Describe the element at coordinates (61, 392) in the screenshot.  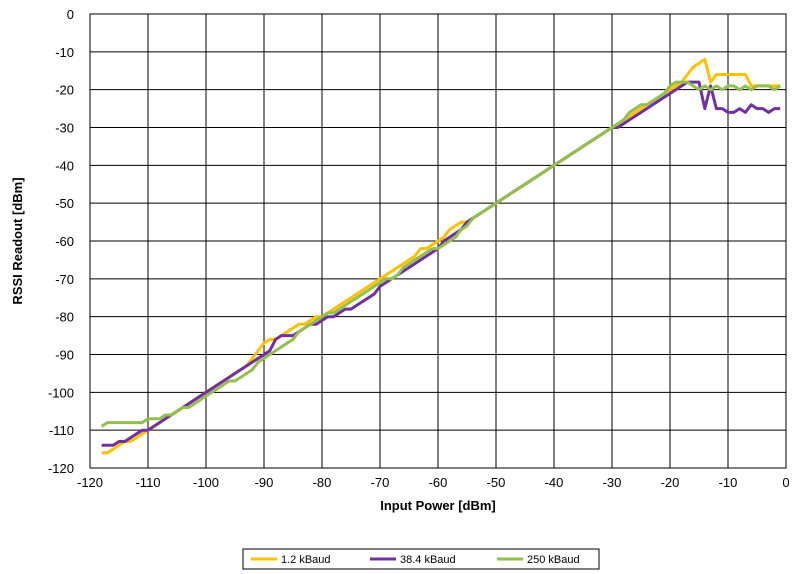
I see `y-tick-label: -100` at that location.